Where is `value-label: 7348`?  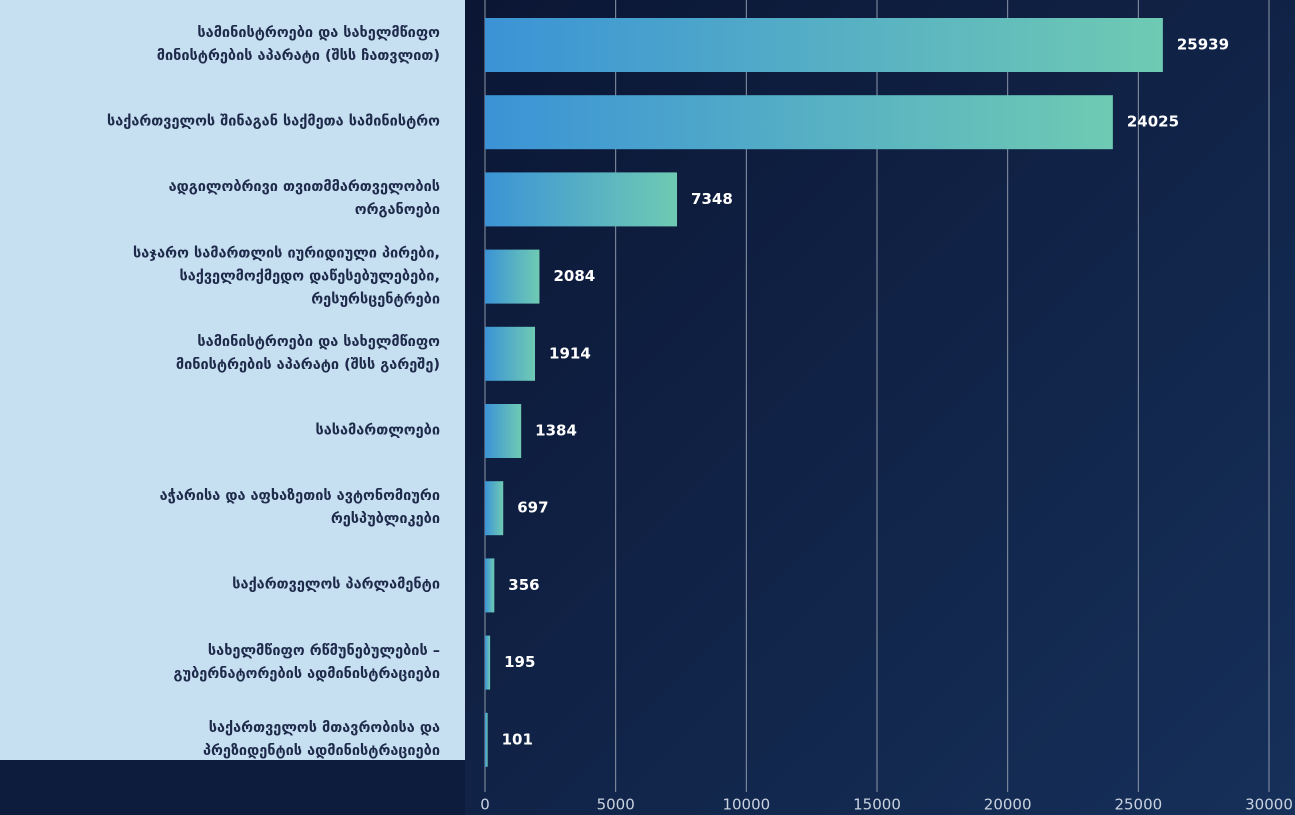
value-label: 7348 is located at coordinates (712, 199).